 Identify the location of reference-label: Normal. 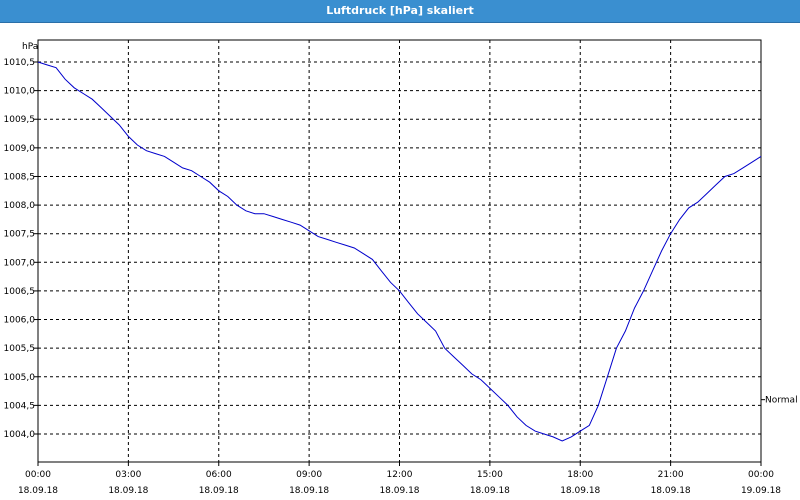
(781, 401).